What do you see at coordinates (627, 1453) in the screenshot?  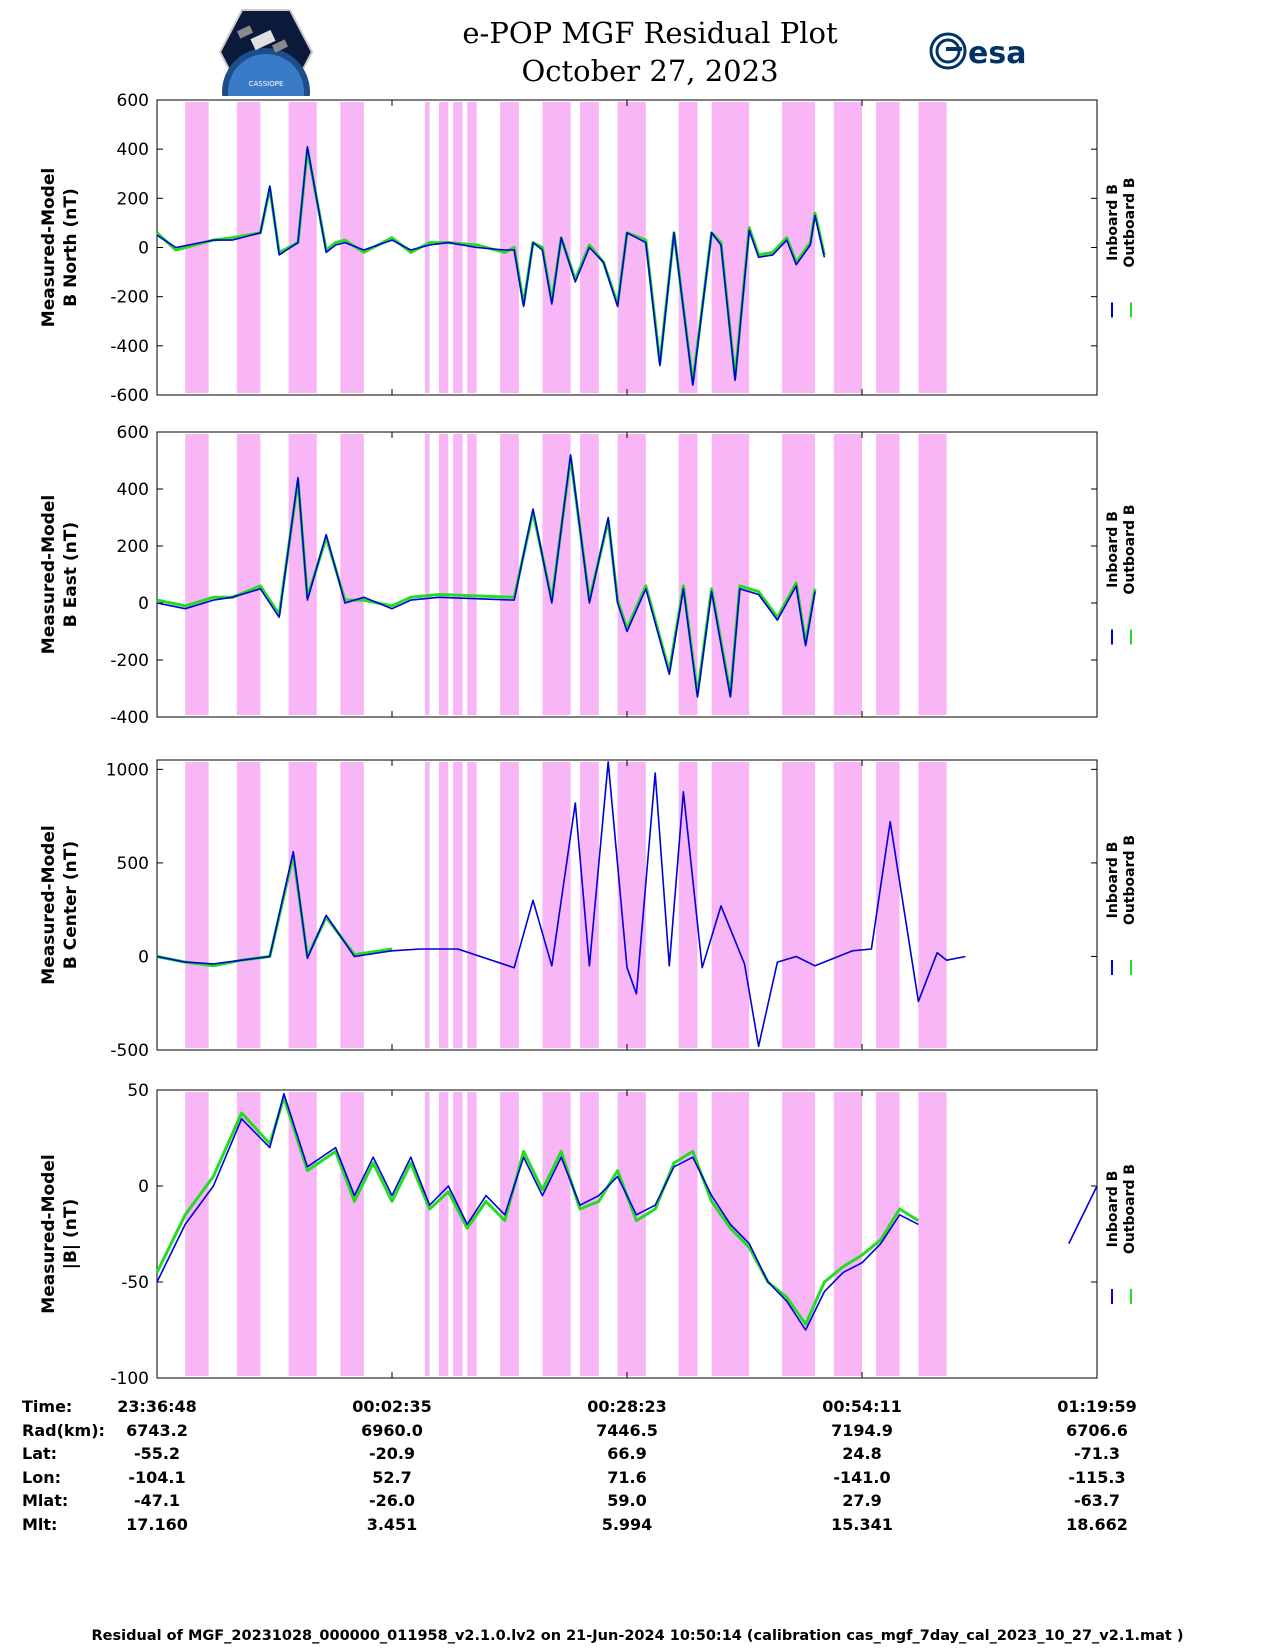 I see `footer-value: 66.9` at bounding box center [627, 1453].